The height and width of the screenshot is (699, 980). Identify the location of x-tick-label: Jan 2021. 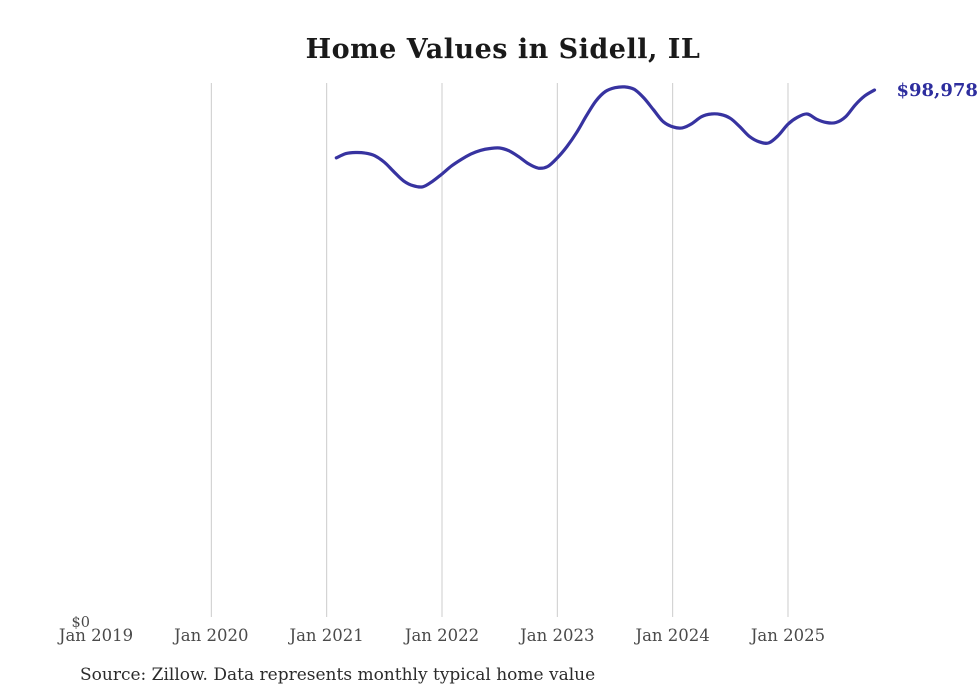
(325, 635).